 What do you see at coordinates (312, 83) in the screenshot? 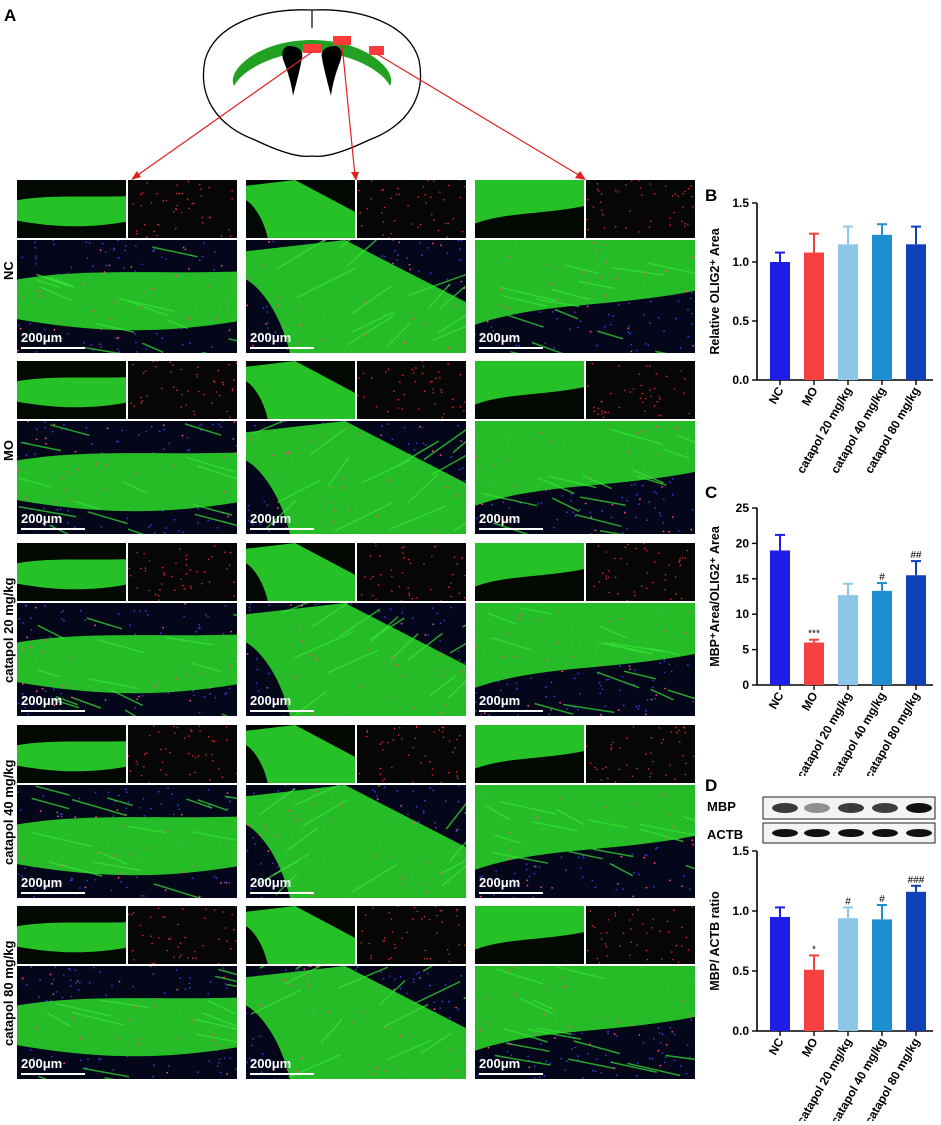
I see `brain-outline` at bounding box center [312, 83].